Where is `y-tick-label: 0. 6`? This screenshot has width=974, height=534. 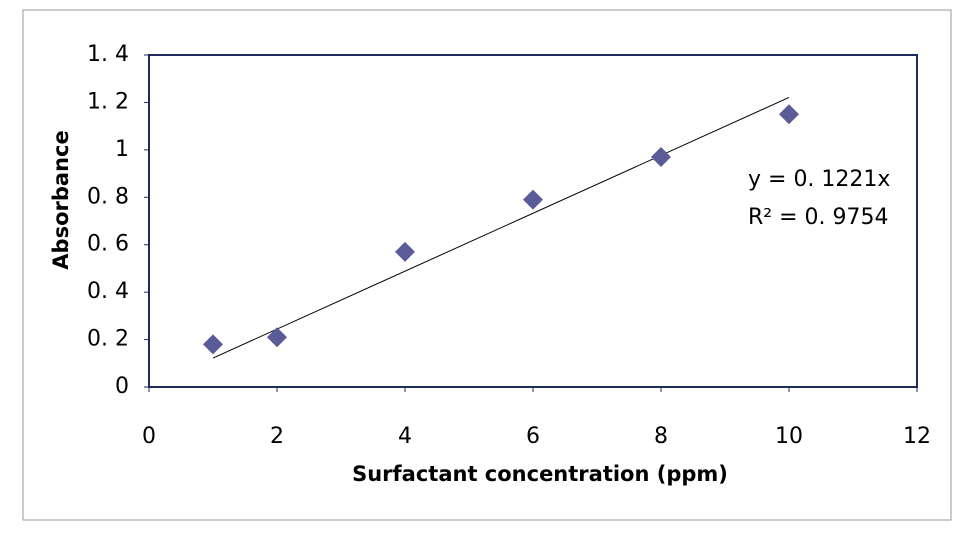 y-tick-label: 0. 6 is located at coordinates (108, 244).